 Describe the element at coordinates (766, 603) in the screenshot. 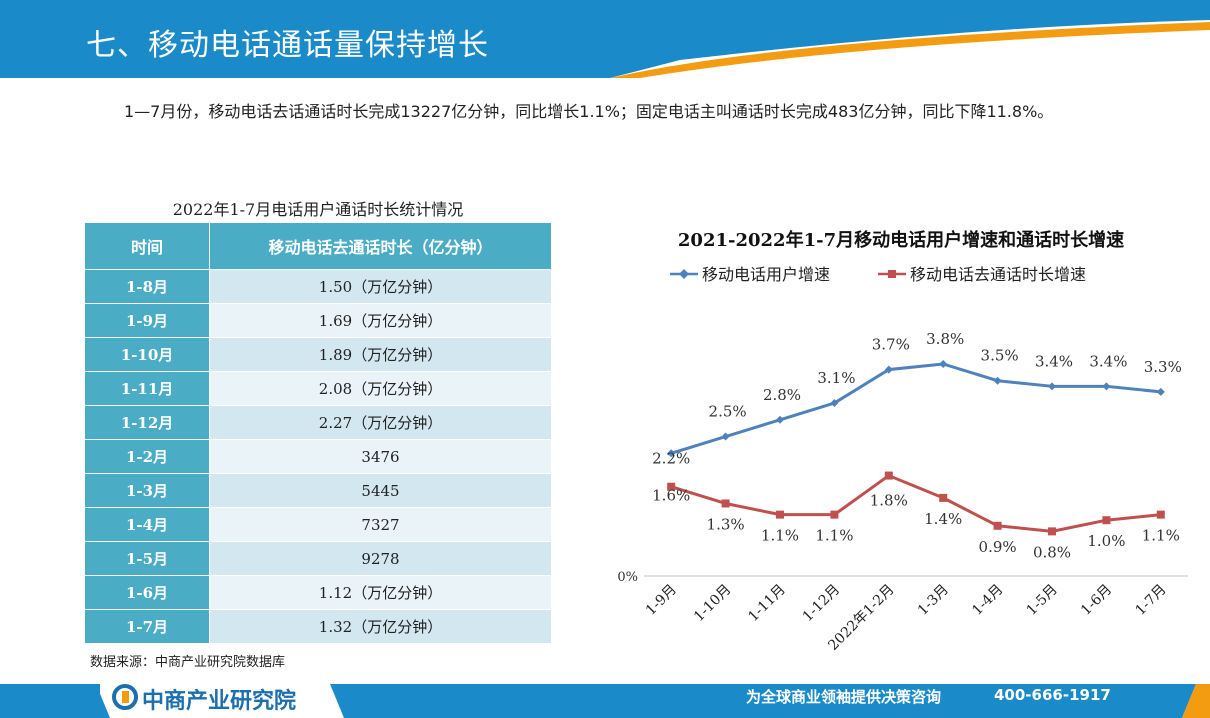

I see `x-tick-label: 1-11月` at that location.